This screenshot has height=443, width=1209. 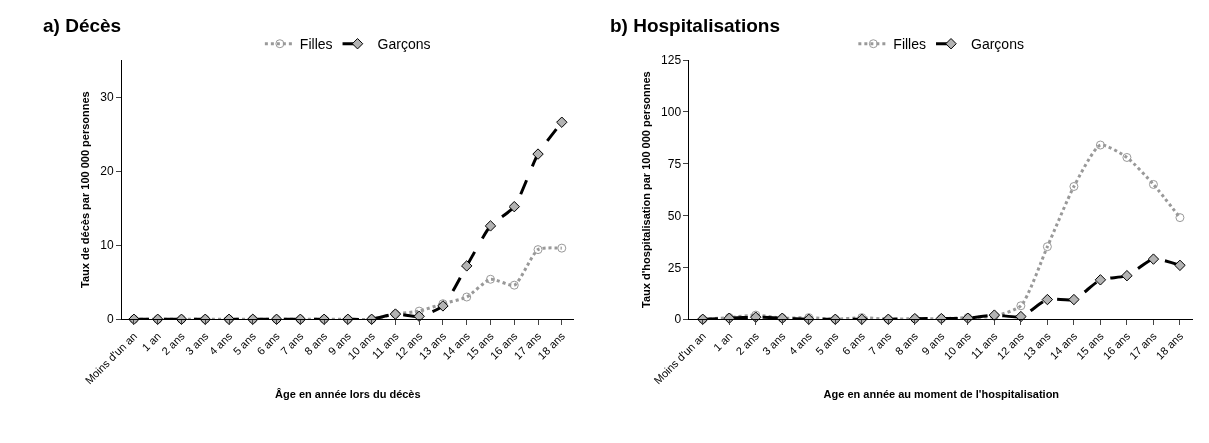 I want to click on y-tick-label: 10, so click(x=107, y=245).